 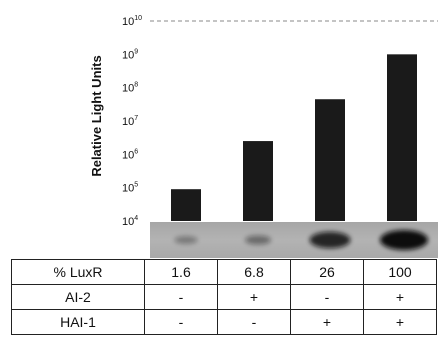 I want to click on y-tick-label: 10⁸, so click(x=130, y=88).